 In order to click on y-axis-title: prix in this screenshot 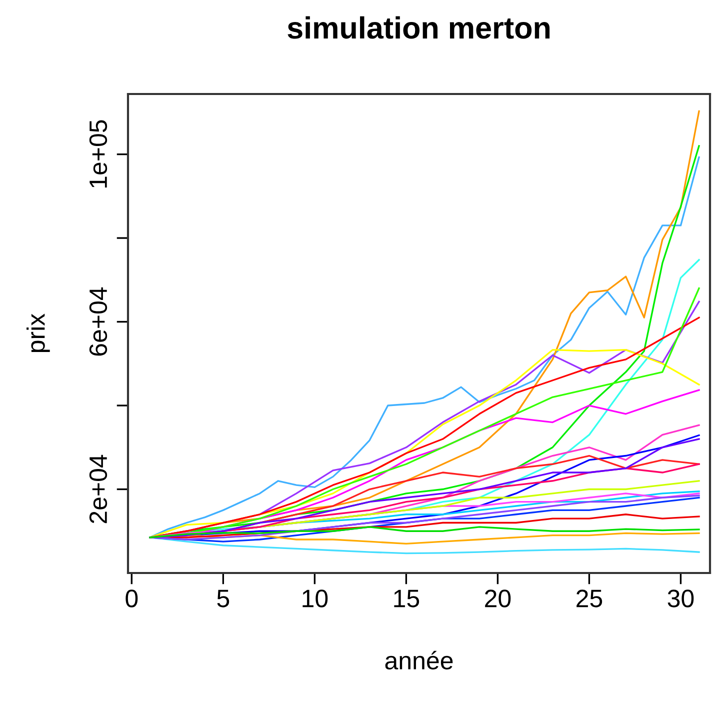, I will do `click(38, 333)`.